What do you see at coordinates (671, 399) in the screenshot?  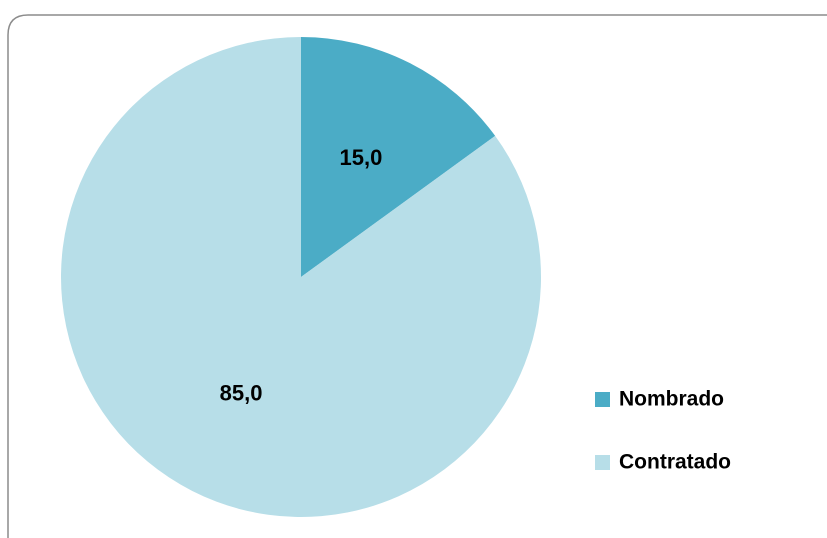 I see `legend-label: Nombrado` at bounding box center [671, 399].